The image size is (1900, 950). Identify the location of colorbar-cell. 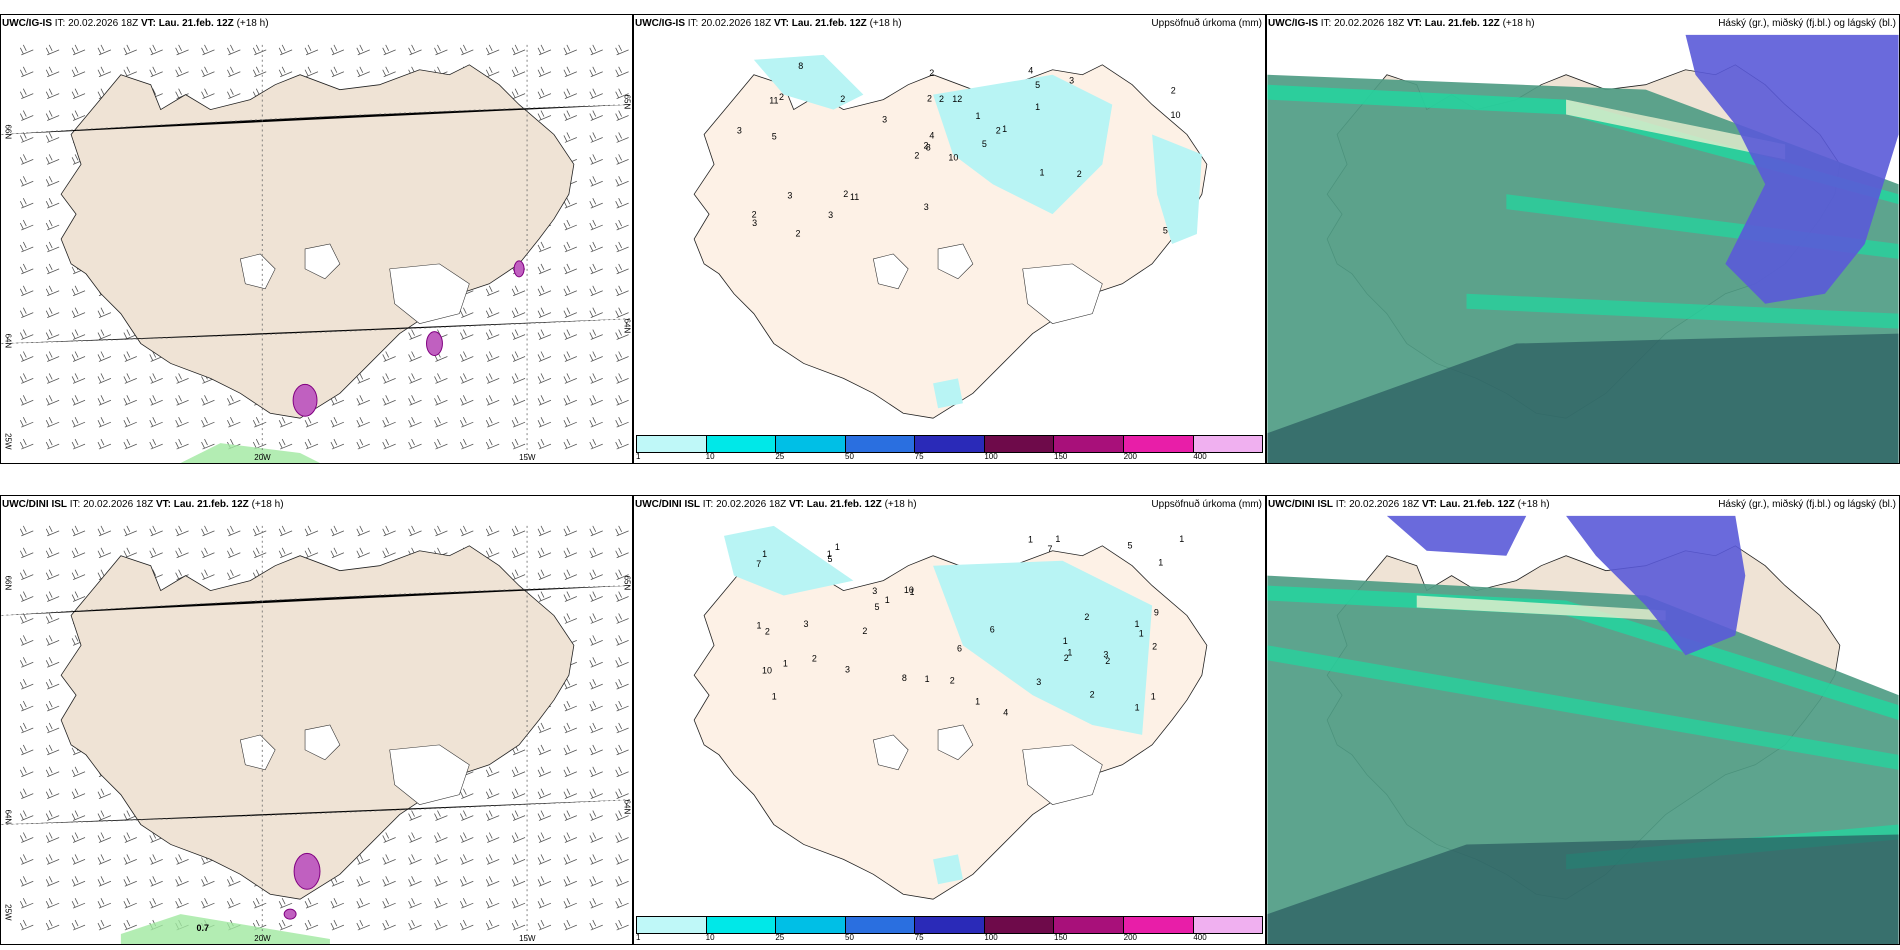
(741, 444).